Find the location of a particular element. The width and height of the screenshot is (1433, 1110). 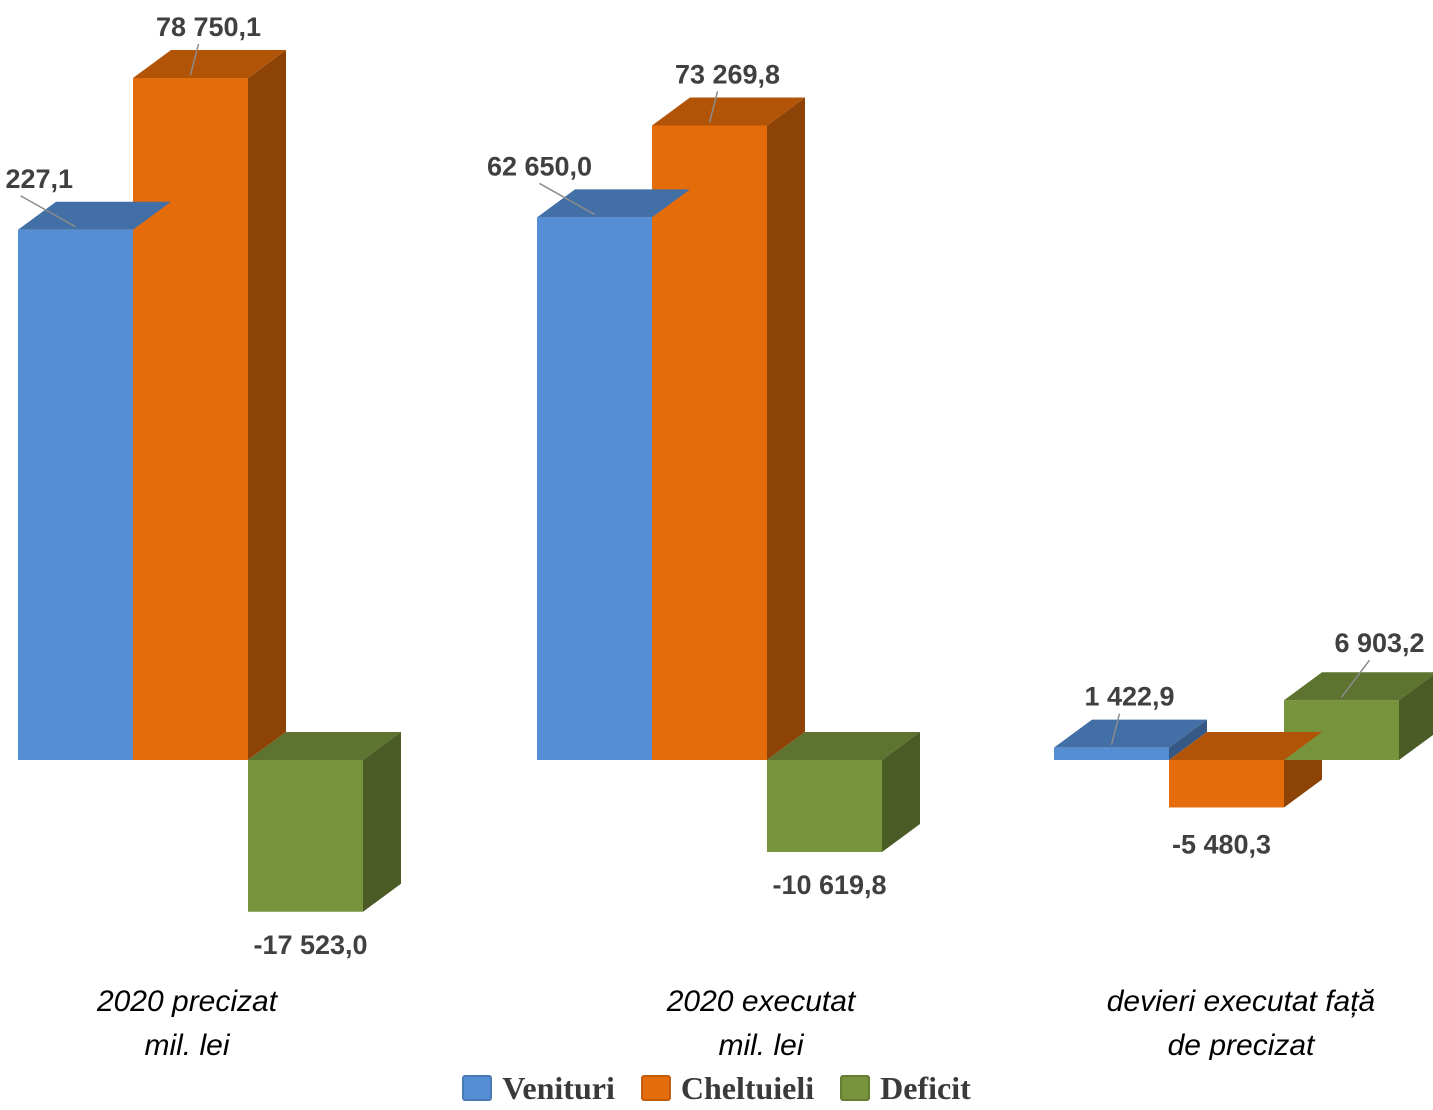

legend-item-venituri: Venituri is located at coordinates (538, 1088).